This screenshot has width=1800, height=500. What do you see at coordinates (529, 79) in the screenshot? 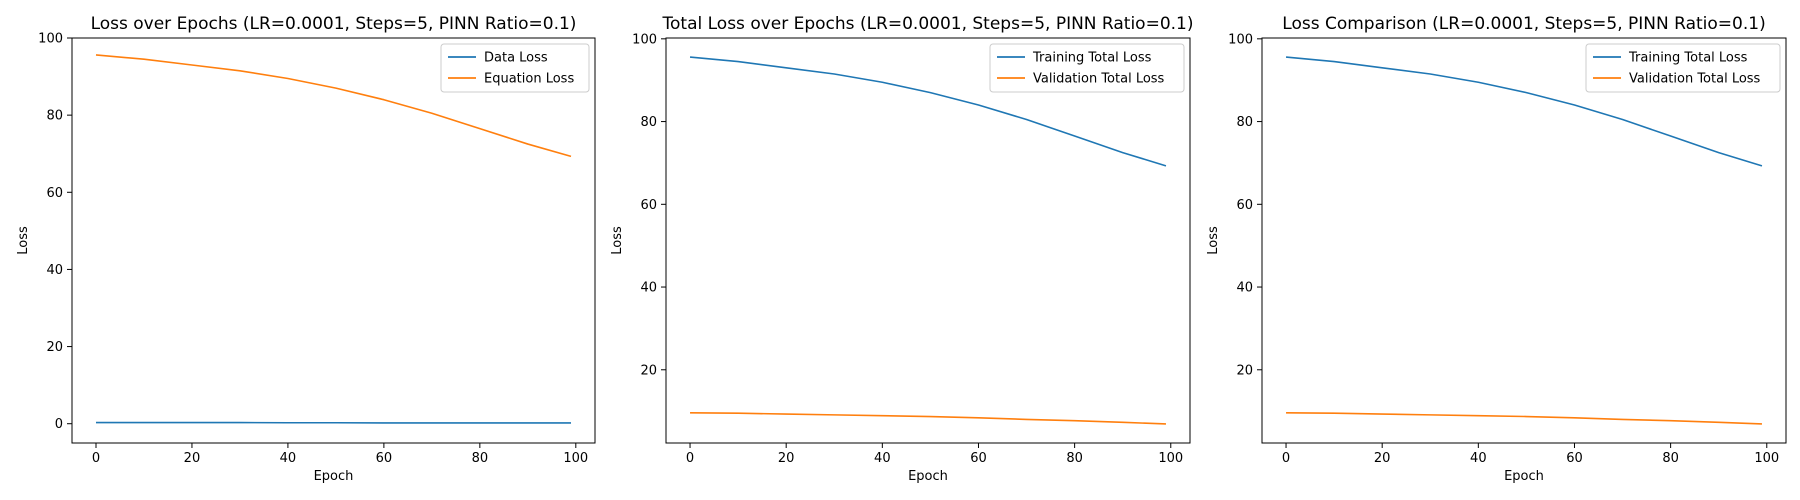
I see `legend-label-2: Equation Loss` at bounding box center [529, 79].